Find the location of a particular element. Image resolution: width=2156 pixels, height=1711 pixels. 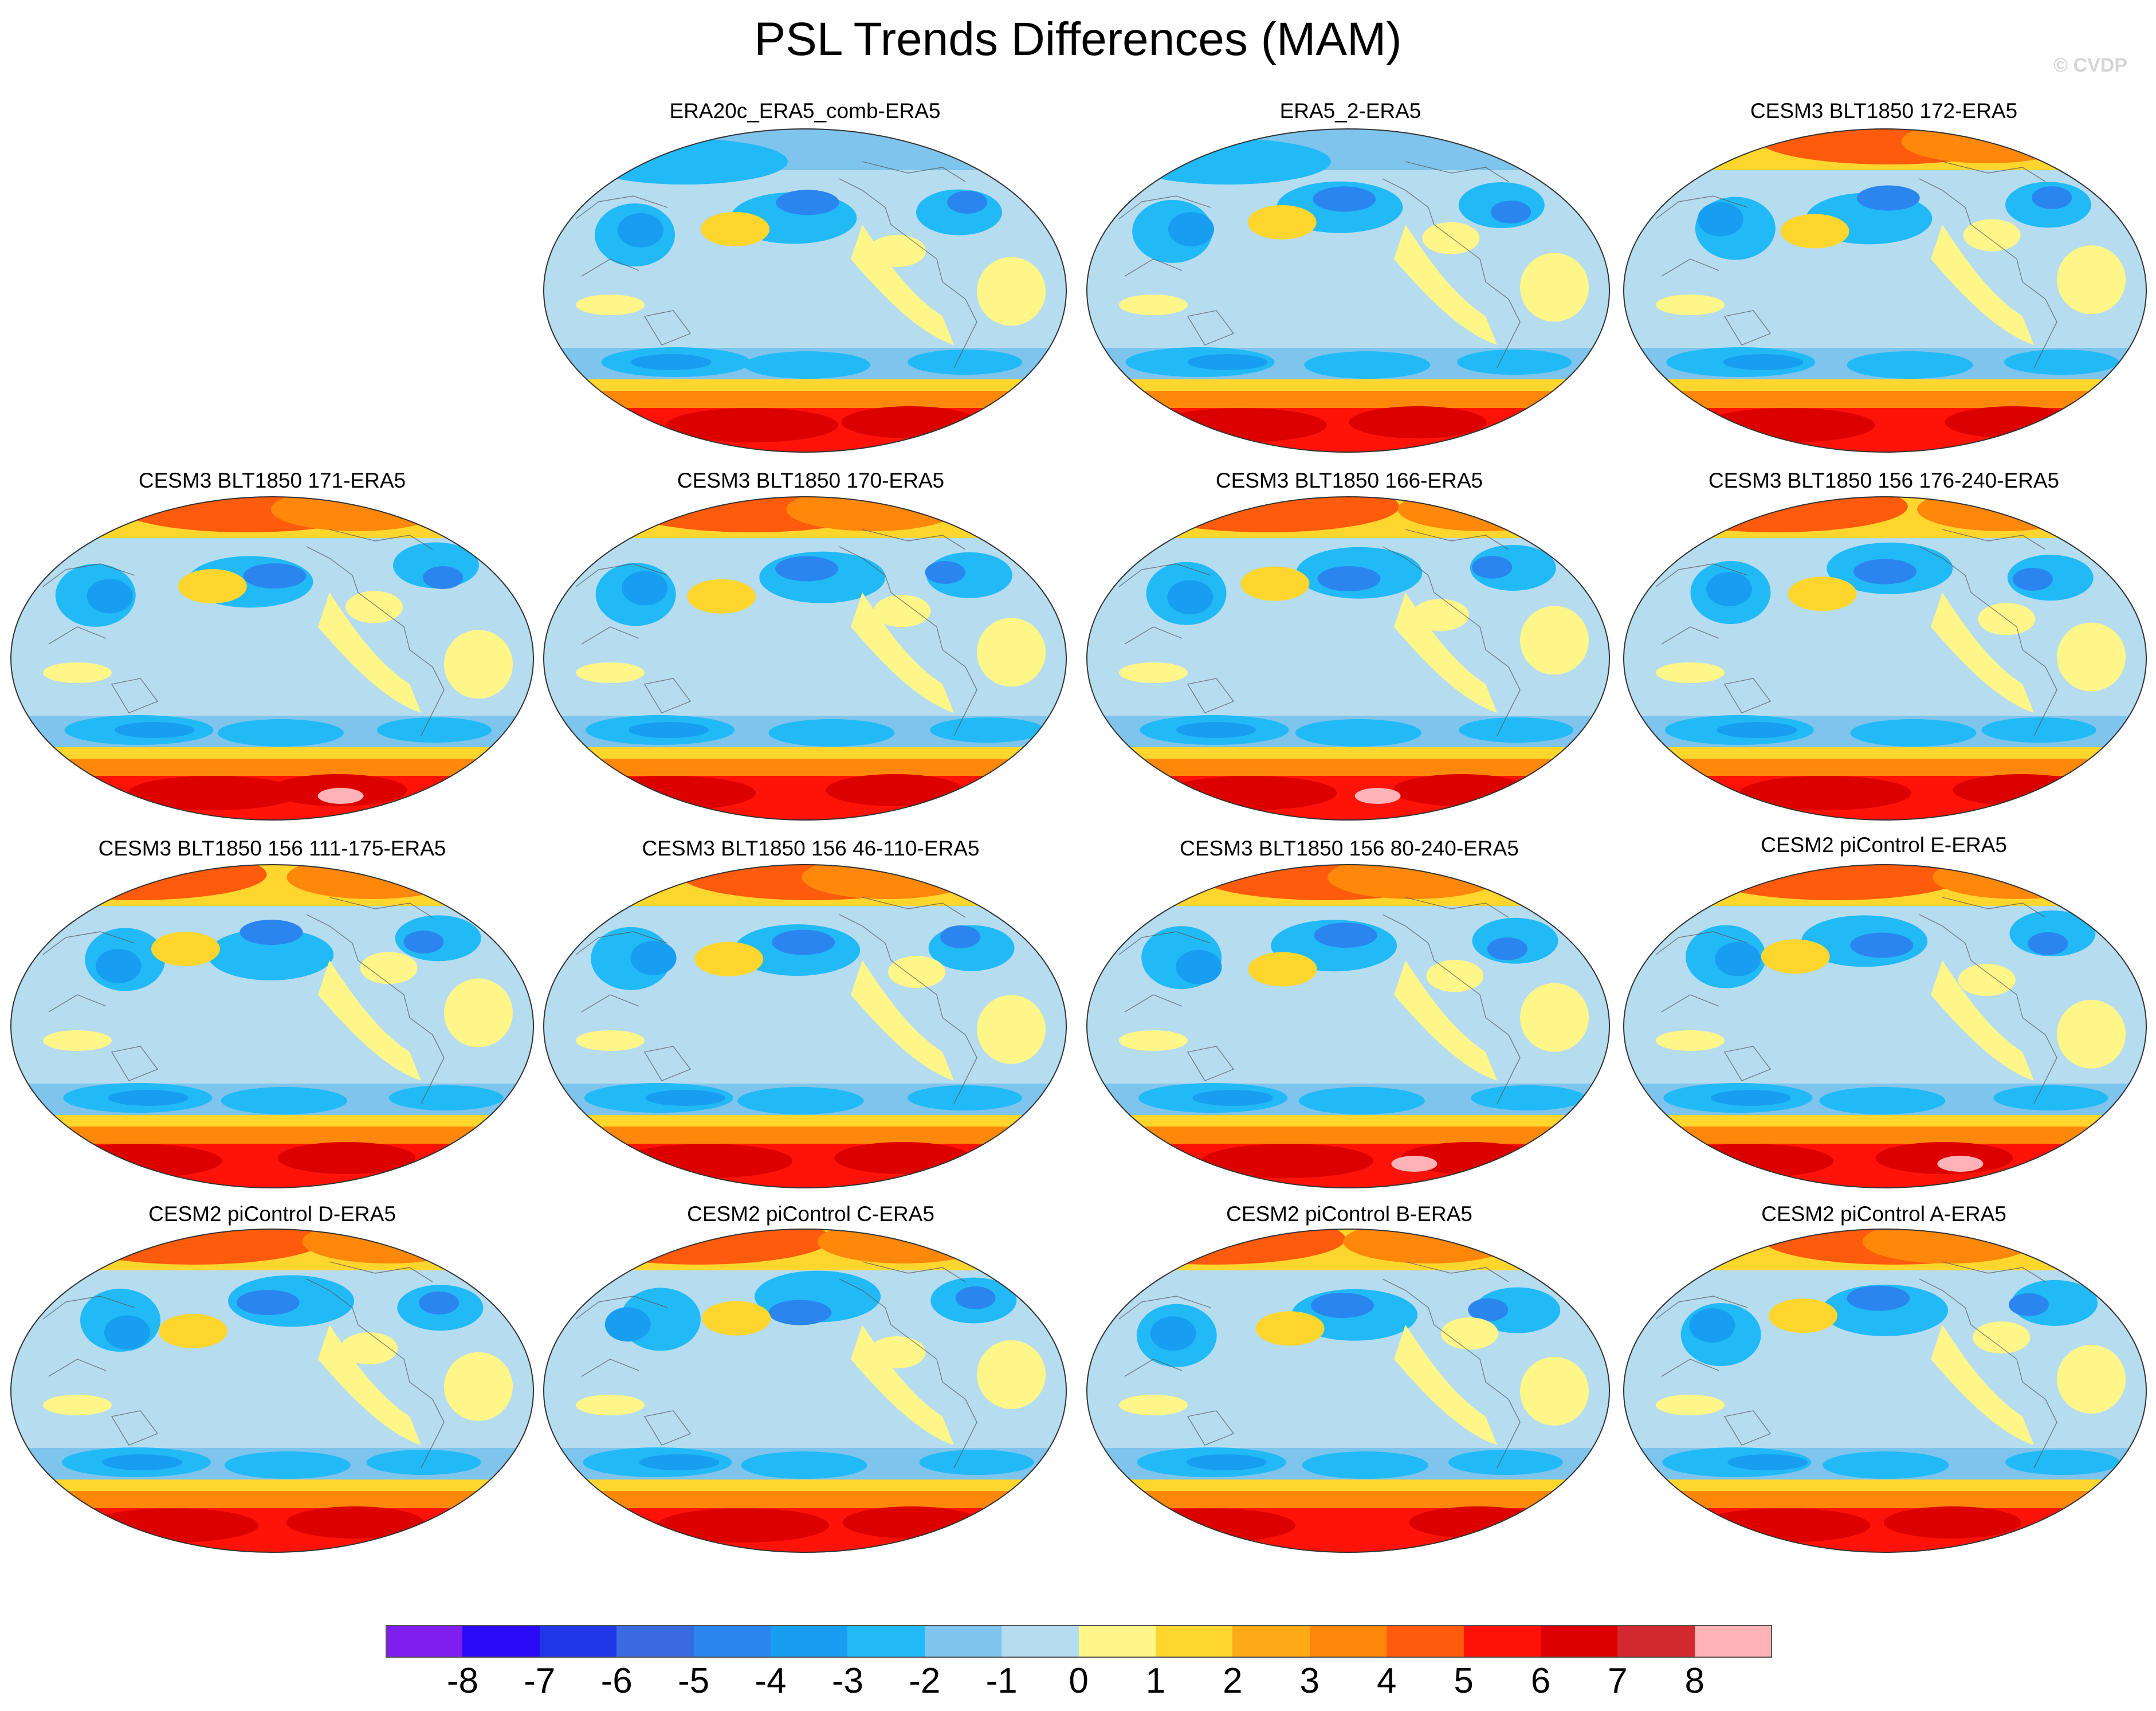

colorbar-tick-label: 1 is located at coordinates (1155, 1681).